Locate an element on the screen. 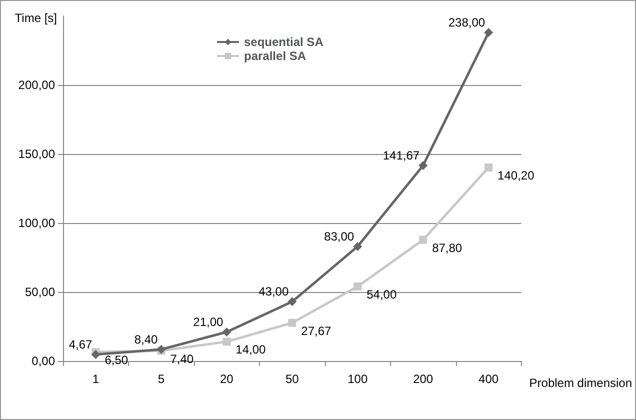  data-label: 43,00 is located at coordinates (273, 291).